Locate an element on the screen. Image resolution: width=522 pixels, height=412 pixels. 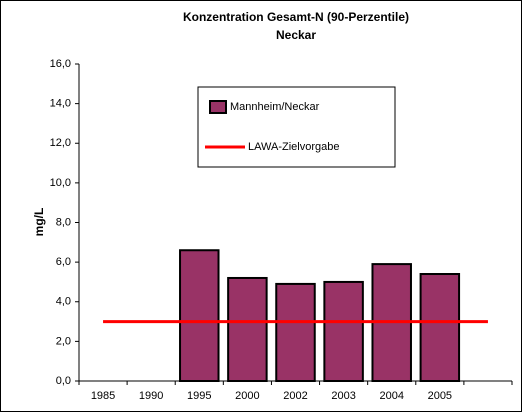
legend-label: LAWA-Zielvorgabe is located at coordinates (294, 147).